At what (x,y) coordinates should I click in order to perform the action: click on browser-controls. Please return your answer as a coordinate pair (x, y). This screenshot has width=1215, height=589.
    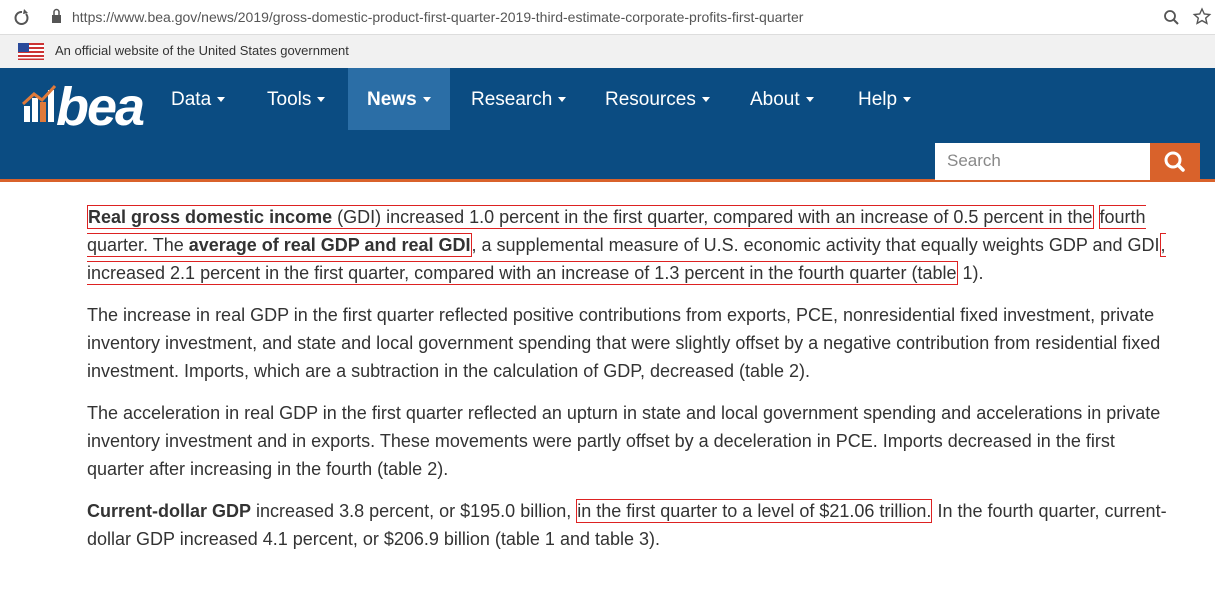
    Looking at the image, I should click on (37, 16).